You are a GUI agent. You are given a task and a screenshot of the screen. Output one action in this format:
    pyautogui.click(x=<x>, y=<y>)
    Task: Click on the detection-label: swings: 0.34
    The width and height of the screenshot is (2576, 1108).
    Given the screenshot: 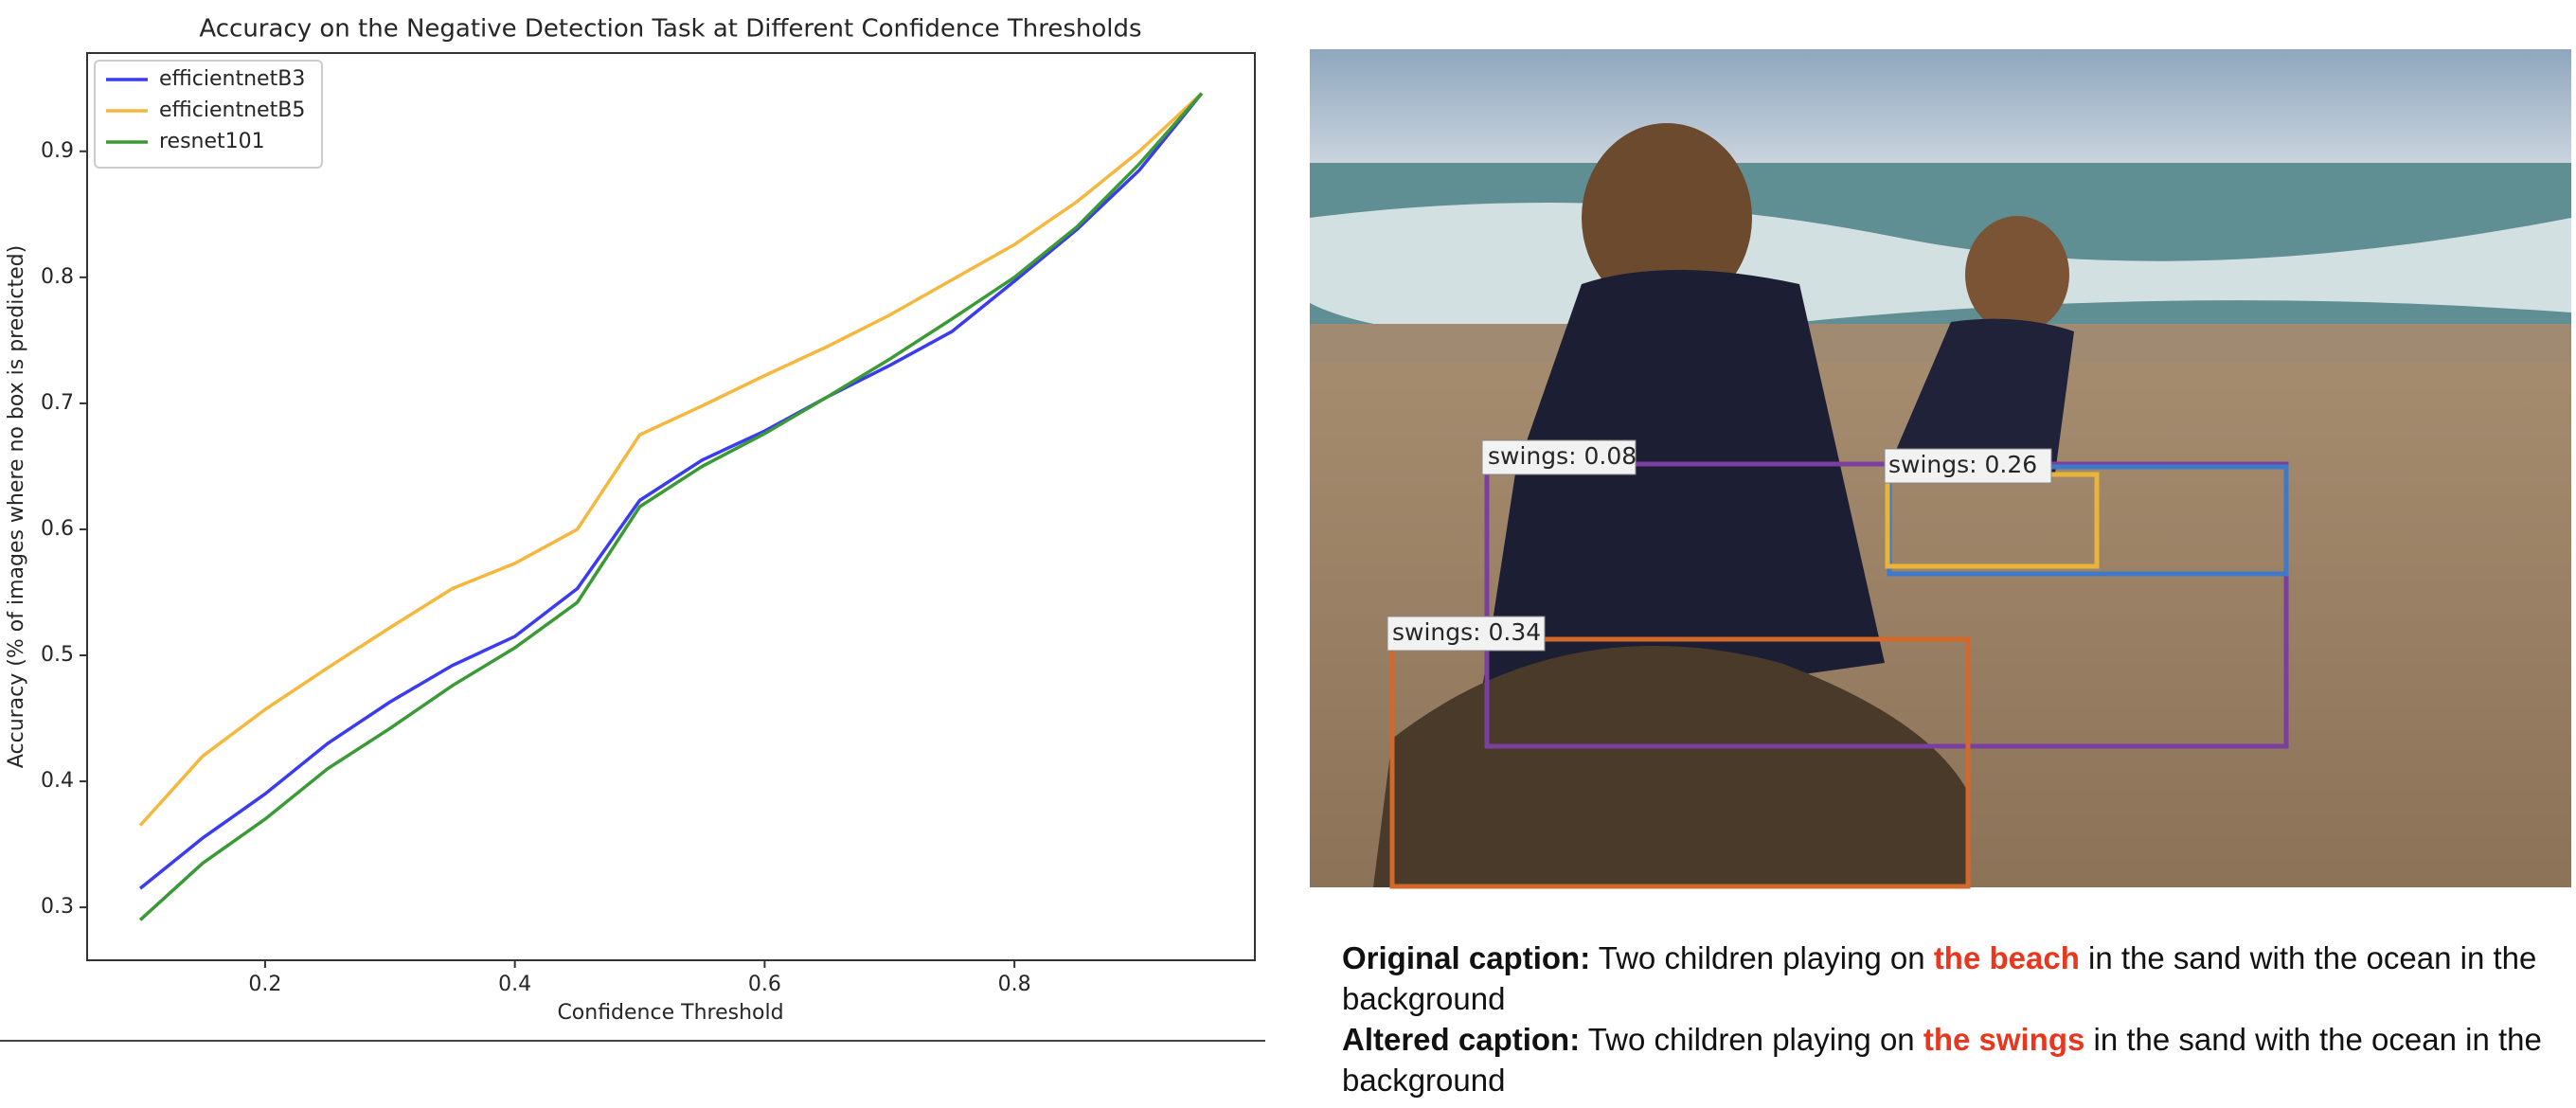 What is the action you would take?
    pyautogui.click(x=1466, y=632)
    